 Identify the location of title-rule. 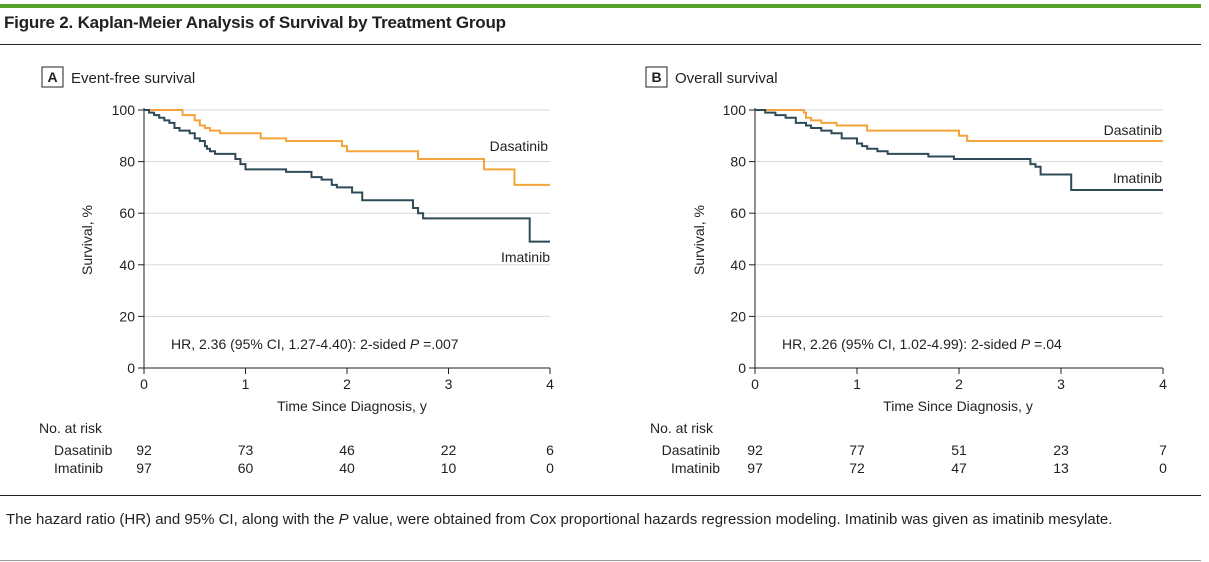
(600, 44).